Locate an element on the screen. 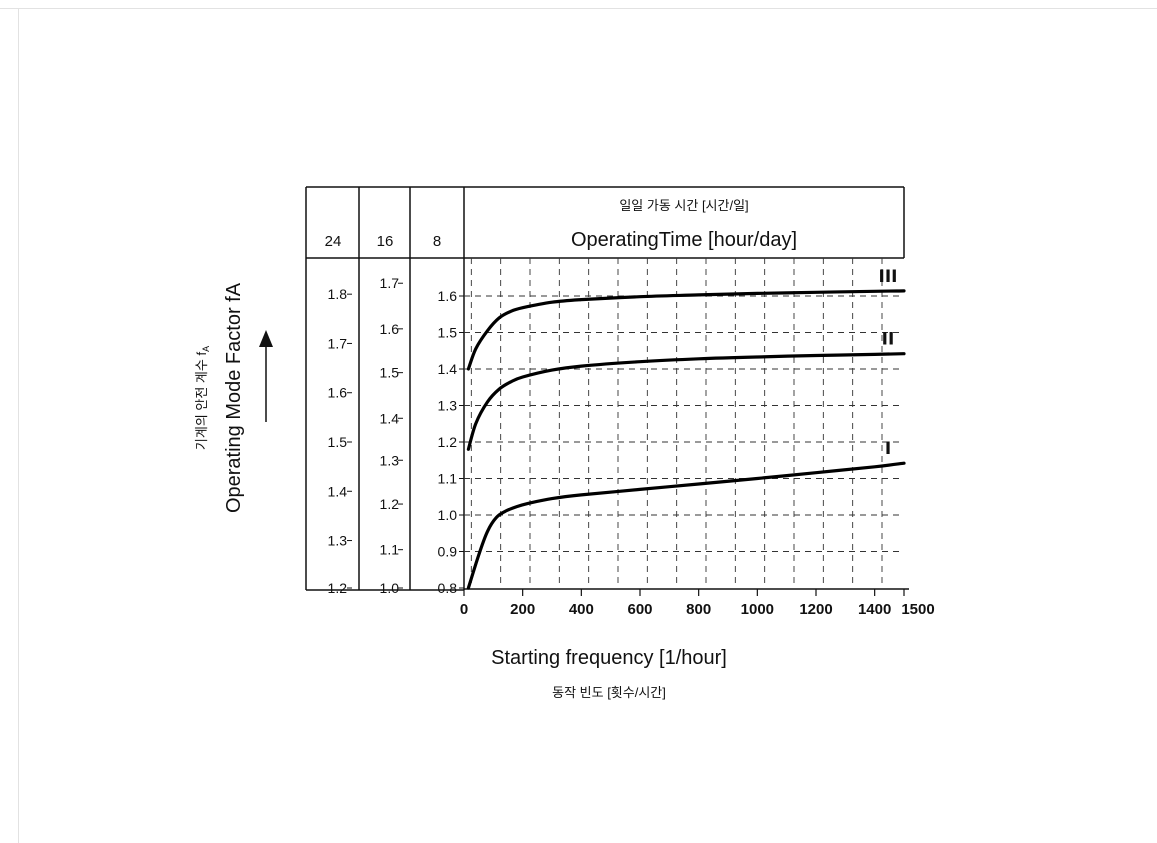  y-tick-label: 0.9 is located at coordinates (448, 552).